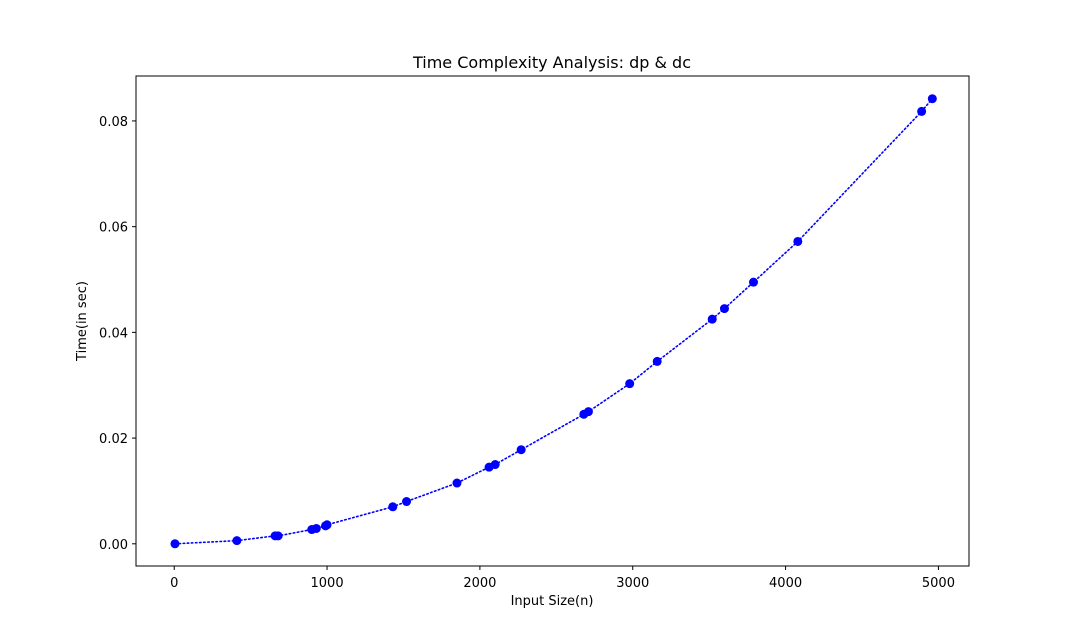 The height and width of the screenshot is (635, 1077). Describe the element at coordinates (632, 583) in the screenshot. I see `x-tick-label: 3000` at that location.